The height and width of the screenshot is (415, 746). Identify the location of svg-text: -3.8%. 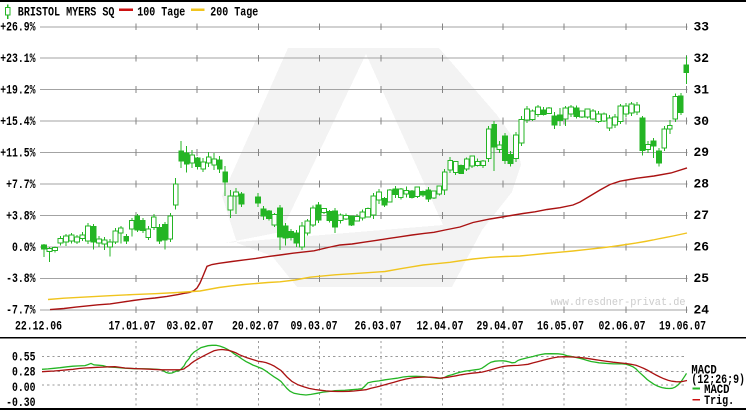
(21, 279).